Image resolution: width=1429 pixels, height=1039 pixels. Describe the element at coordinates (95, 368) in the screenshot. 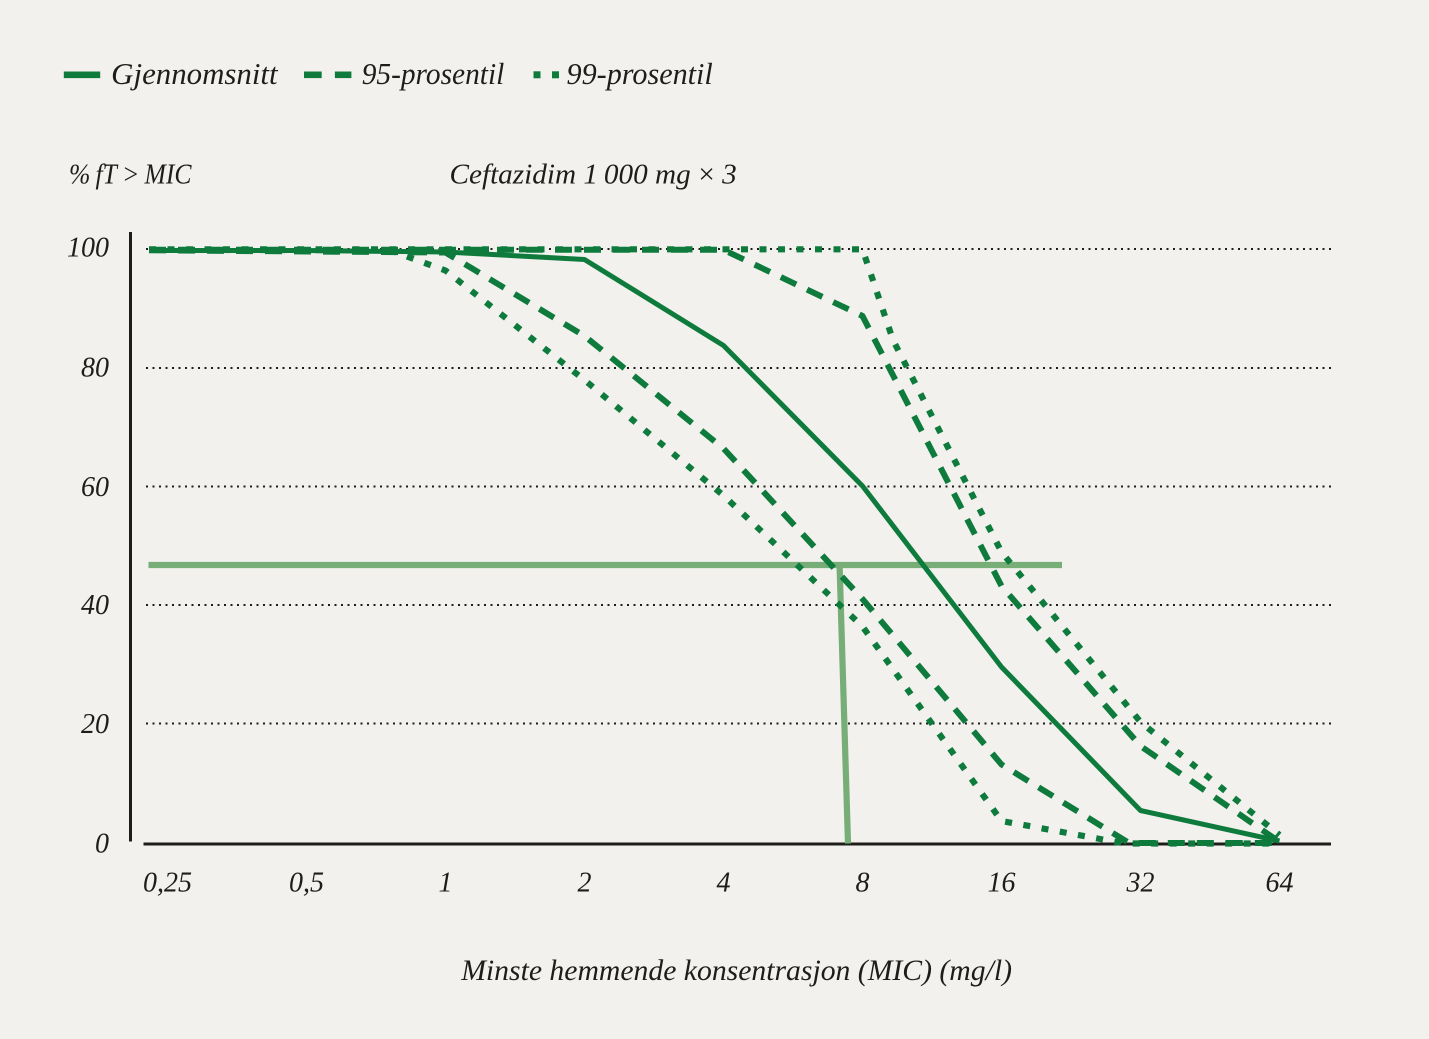

I see `svg-text: 80` at that location.